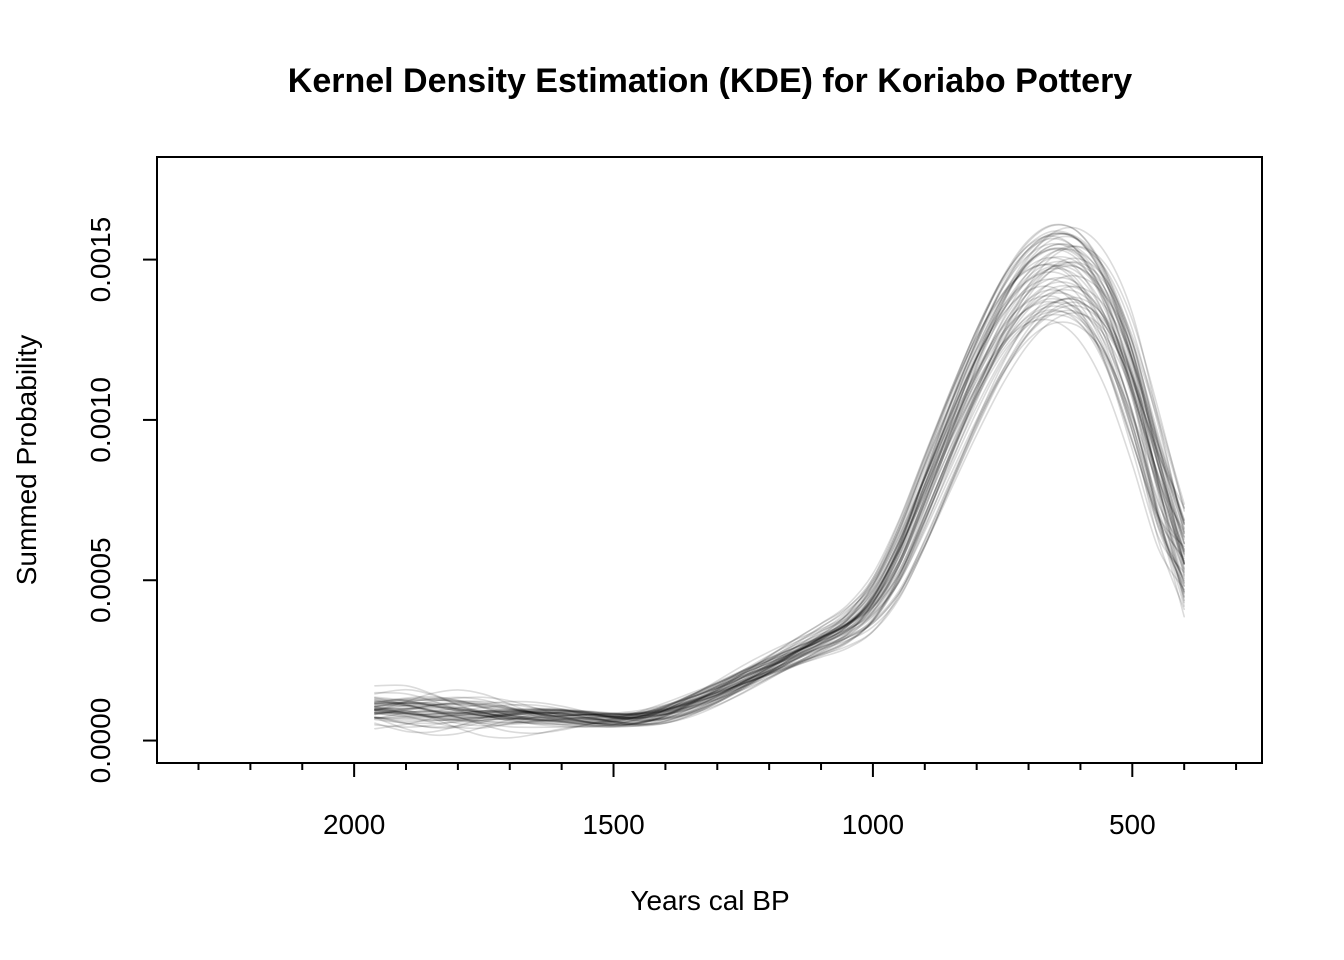  Describe the element at coordinates (1132, 824) in the screenshot. I see `x-tick-label: 500` at that location.